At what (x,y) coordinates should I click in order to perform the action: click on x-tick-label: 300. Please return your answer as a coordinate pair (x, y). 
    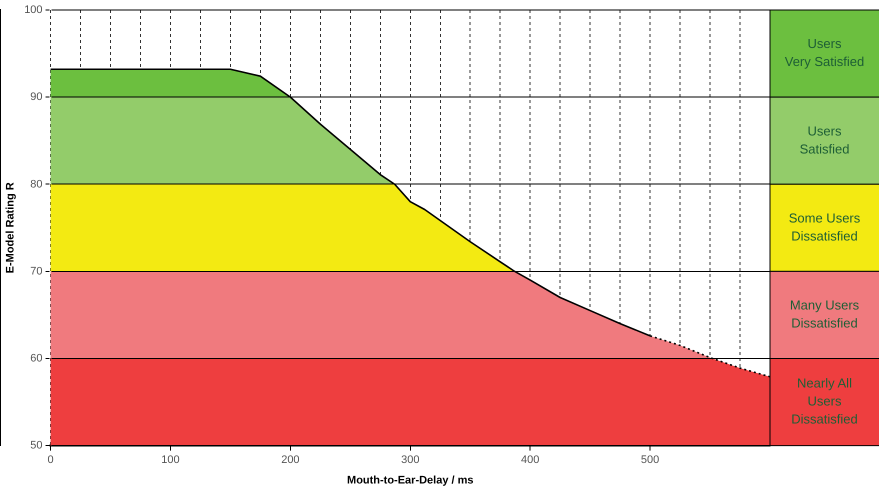
    Looking at the image, I should click on (410, 460).